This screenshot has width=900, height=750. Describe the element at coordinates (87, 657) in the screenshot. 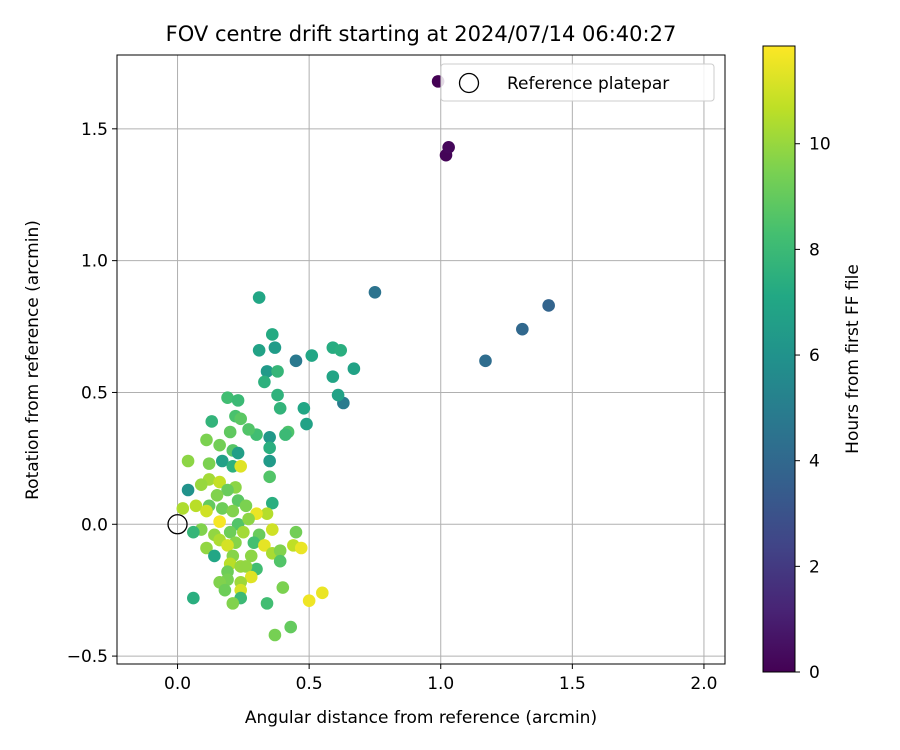

I see `y-tick-label: −0.5` at that location.